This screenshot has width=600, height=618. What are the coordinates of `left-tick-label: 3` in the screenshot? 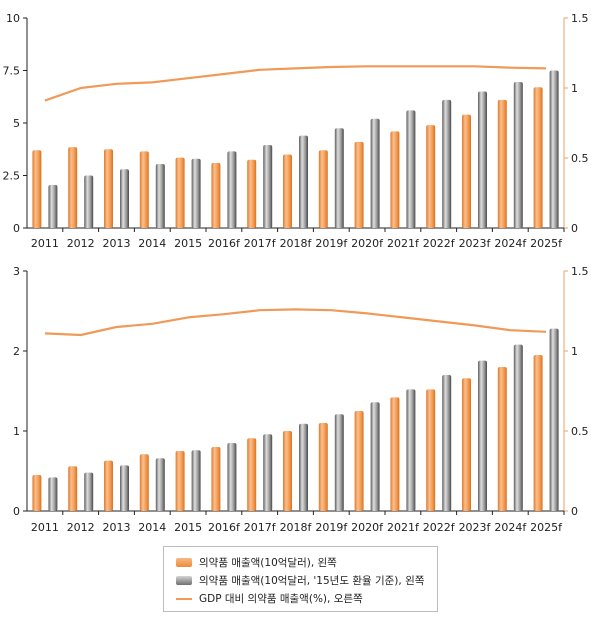 It's located at (16, 271).